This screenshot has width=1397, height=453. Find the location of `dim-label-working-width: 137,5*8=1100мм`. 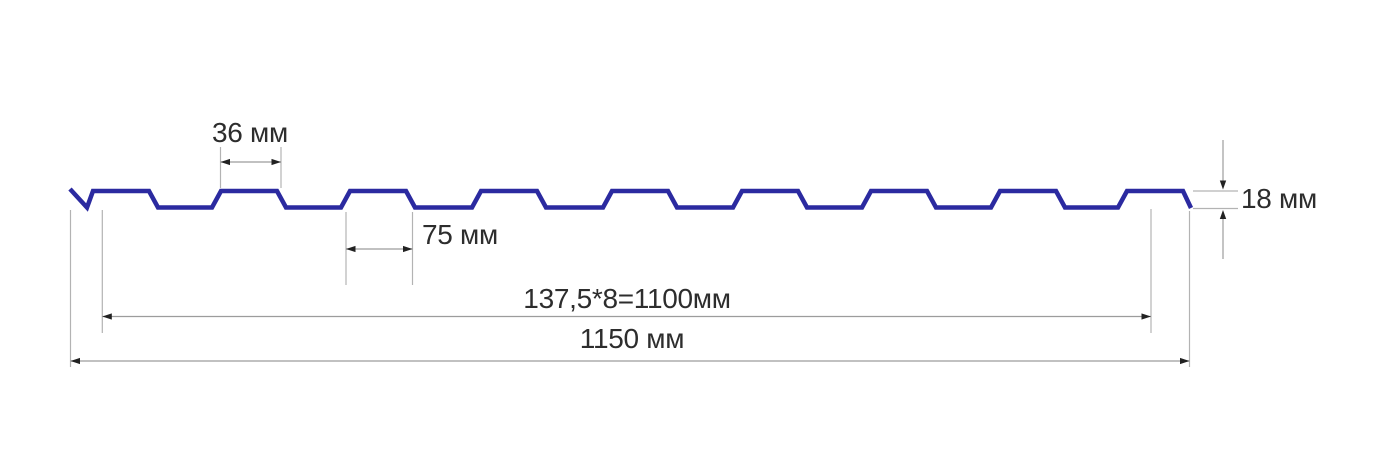

dim-label-working-width: 137,5*8=1100мм is located at coordinates (627, 298).